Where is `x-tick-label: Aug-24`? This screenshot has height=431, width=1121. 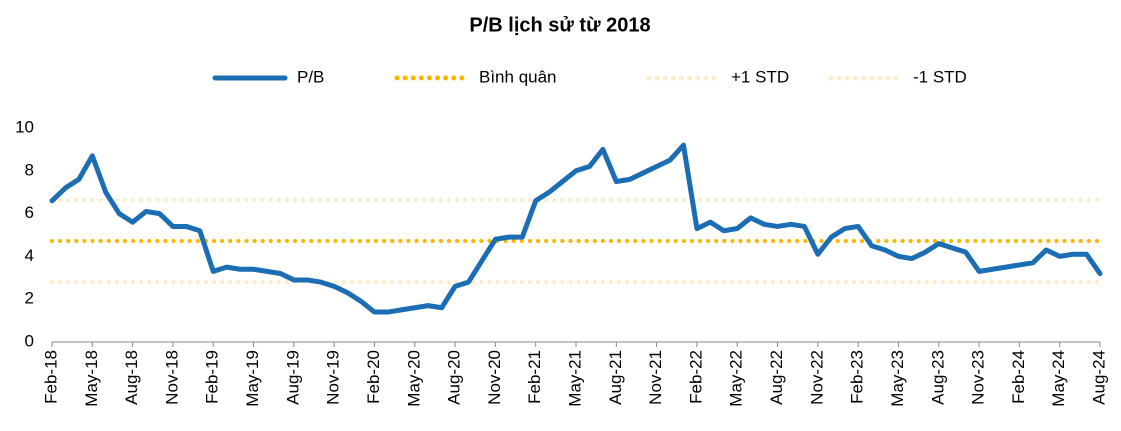 x-tick-label: Aug-24 is located at coordinates (1098, 377).